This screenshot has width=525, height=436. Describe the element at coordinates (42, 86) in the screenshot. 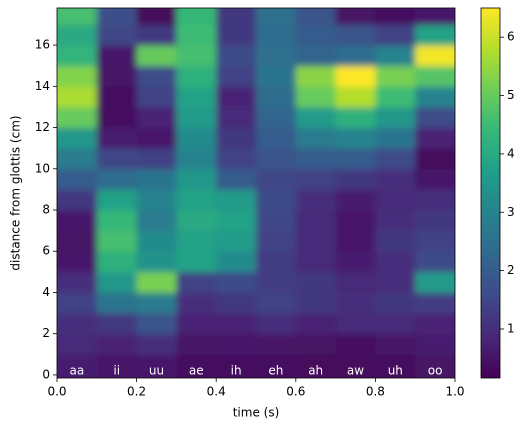

I see `y-tick-label: 14` at that location.